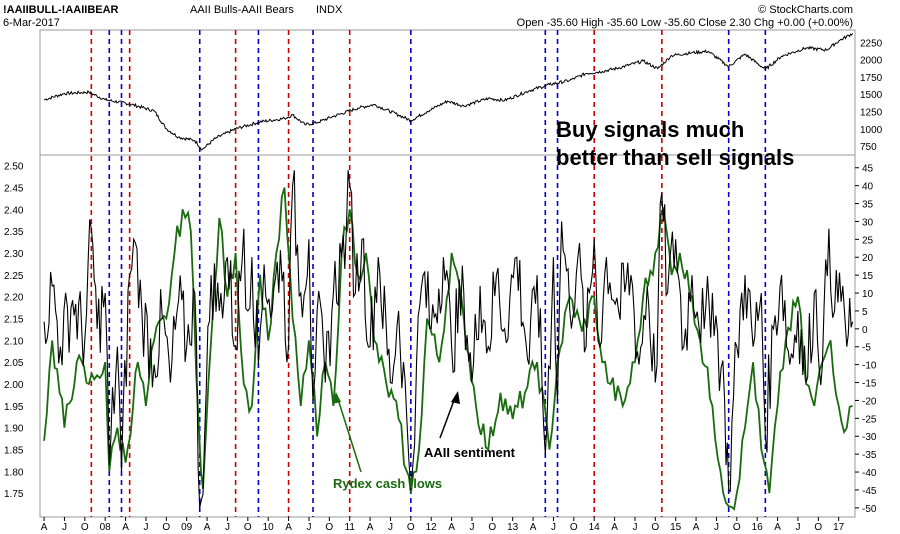 The width and height of the screenshot is (900, 534). What do you see at coordinates (777, 527) in the screenshot?
I see `x-tick-36: A` at bounding box center [777, 527].